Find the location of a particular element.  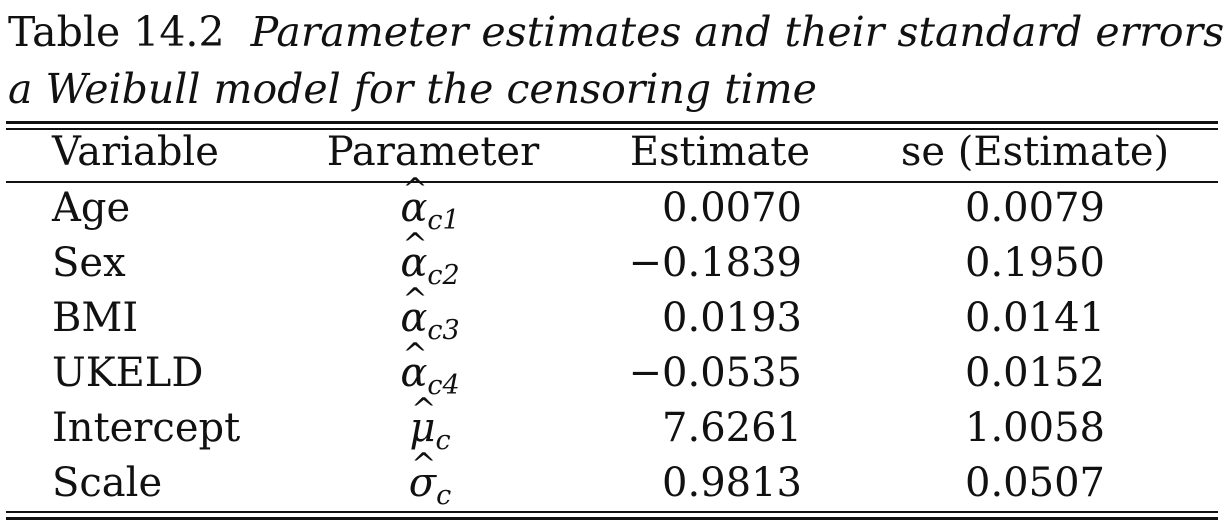

parameter-subscript: c4 is located at coordinates (443, 385).